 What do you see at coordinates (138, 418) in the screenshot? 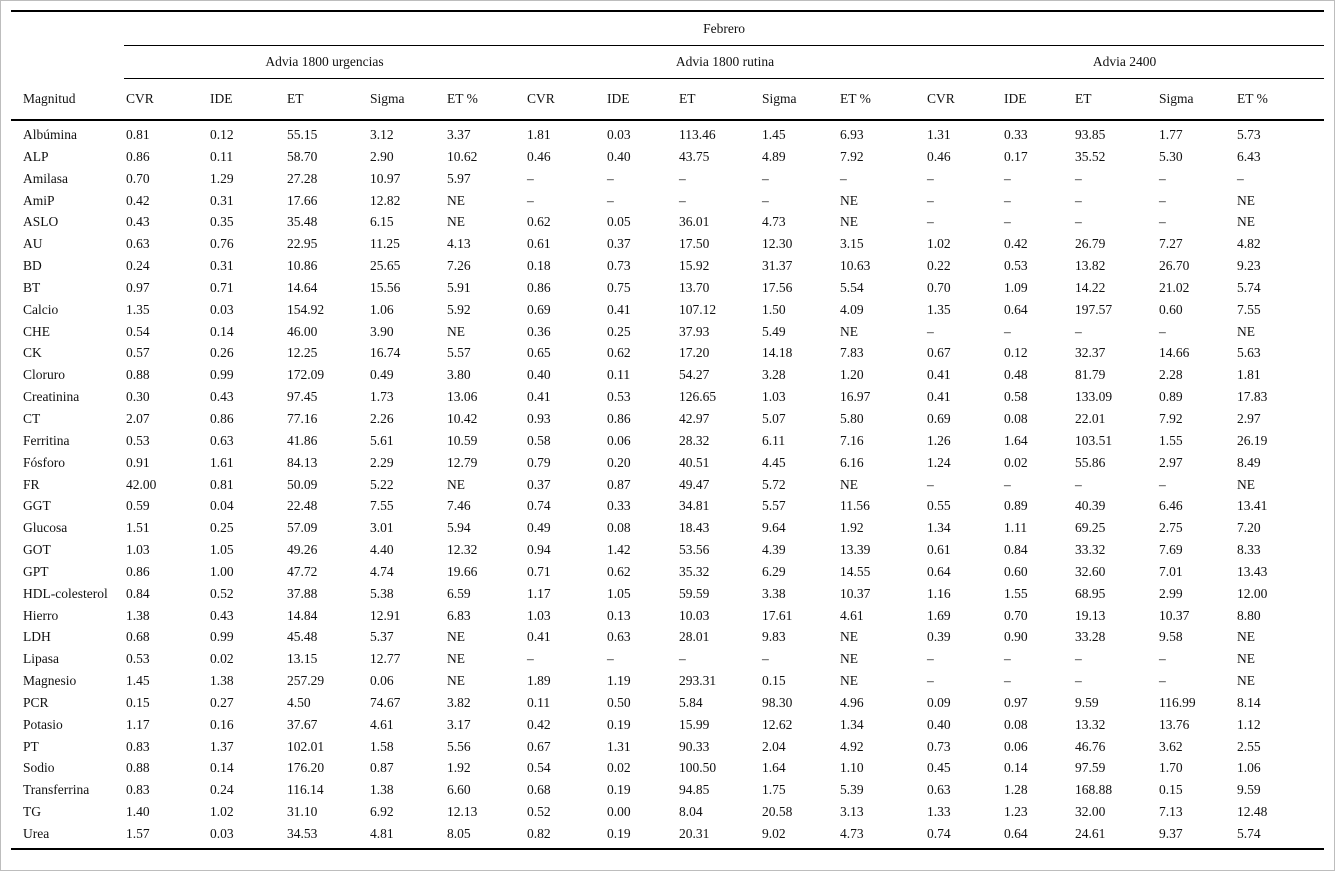
I see `table-cell: 2.07` at bounding box center [138, 418].